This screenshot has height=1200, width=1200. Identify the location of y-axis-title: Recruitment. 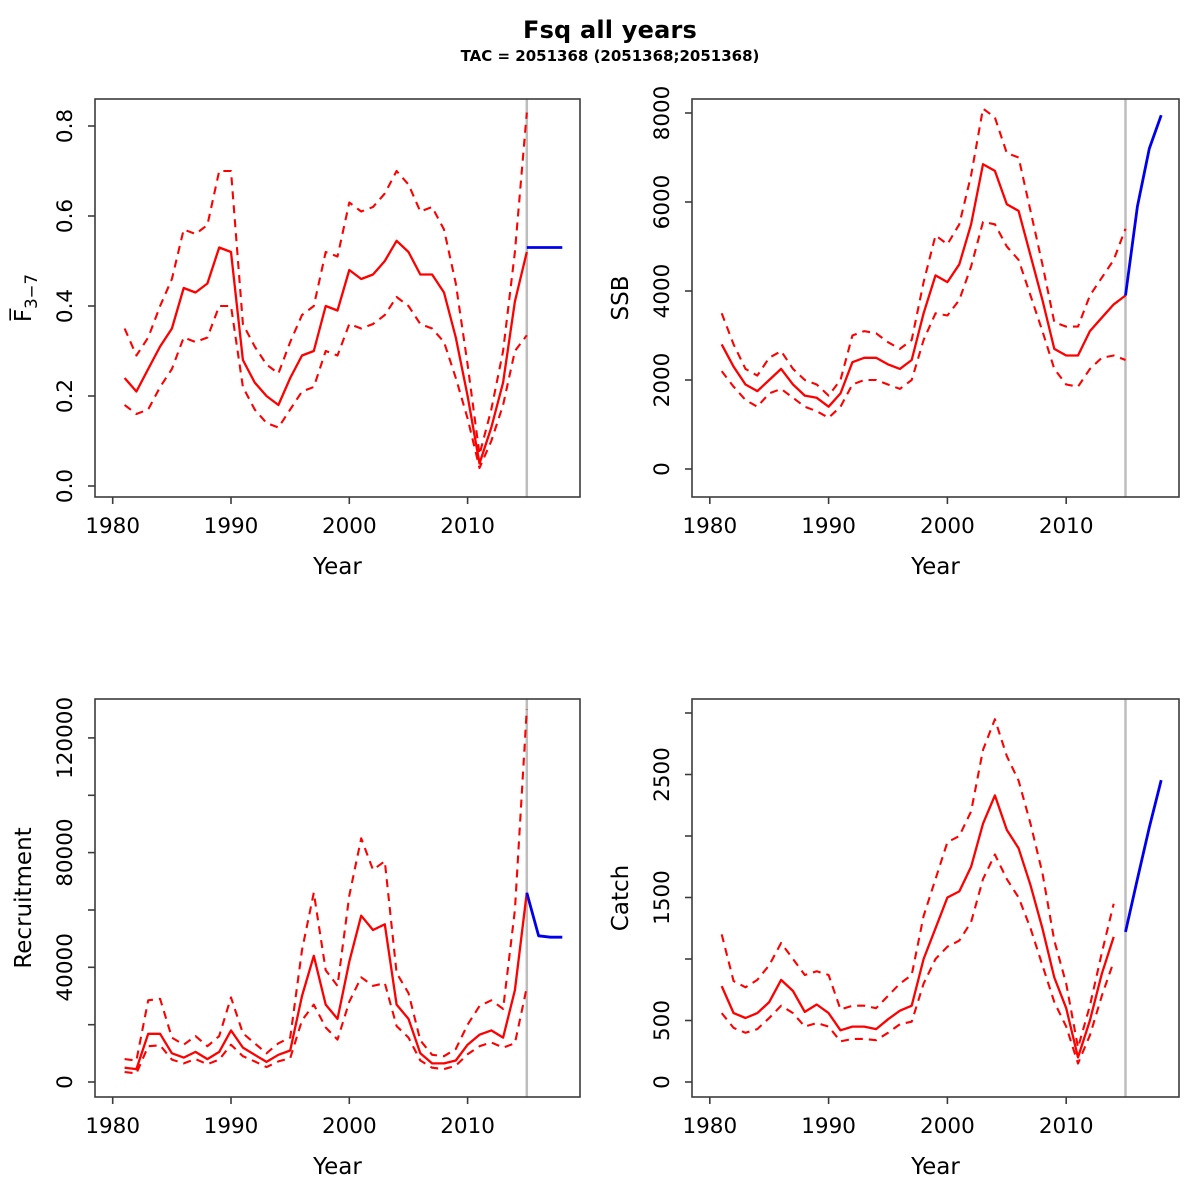
(24, 897).